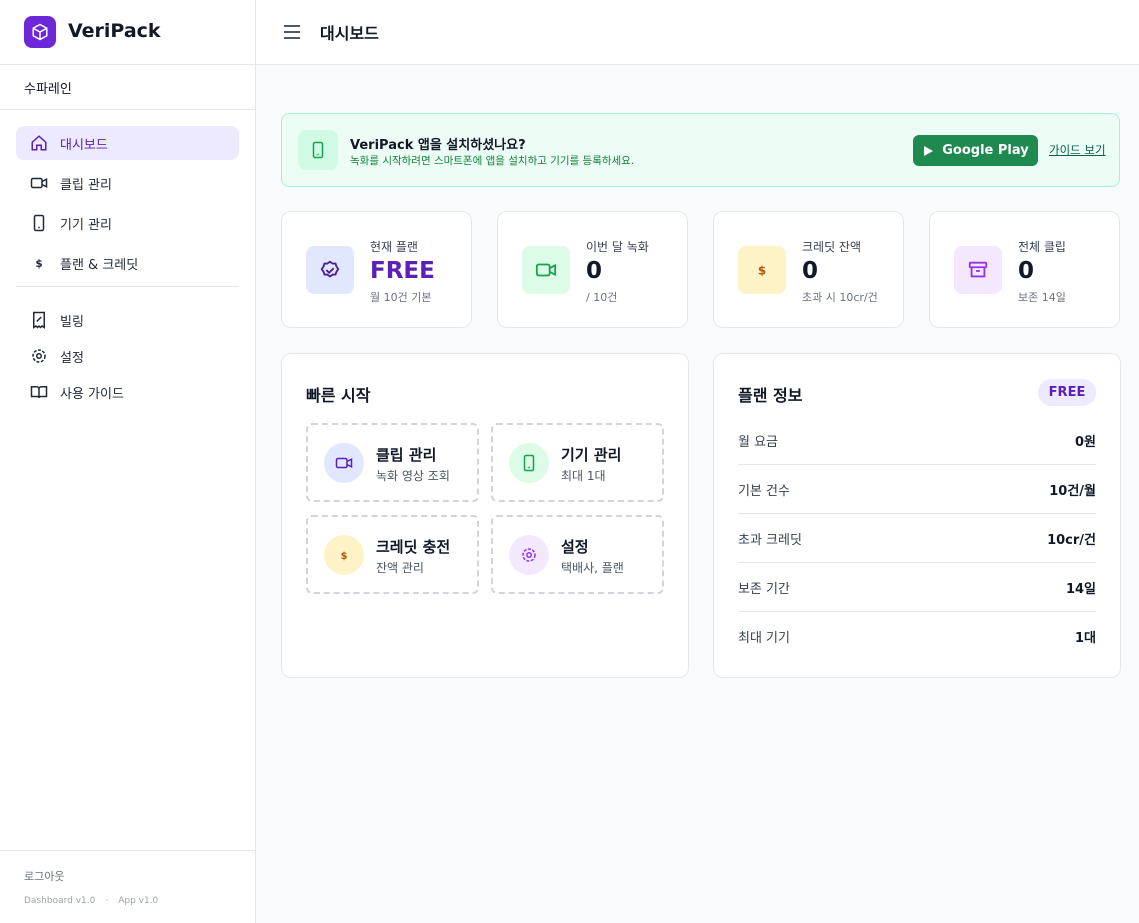 Image resolution: width=1139 pixels, height=923 pixels. What do you see at coordinates (602, 297) in the screenshot?
I see `stat-sub: / 10건` at bounding box center [602, 297].